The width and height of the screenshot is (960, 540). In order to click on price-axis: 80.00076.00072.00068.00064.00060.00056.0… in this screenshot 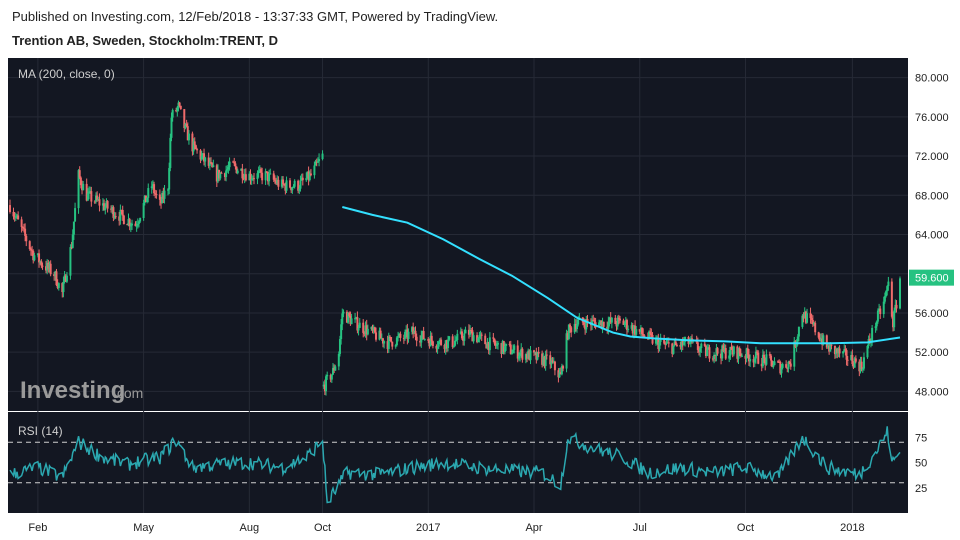, I will do `click(932, 236)`.